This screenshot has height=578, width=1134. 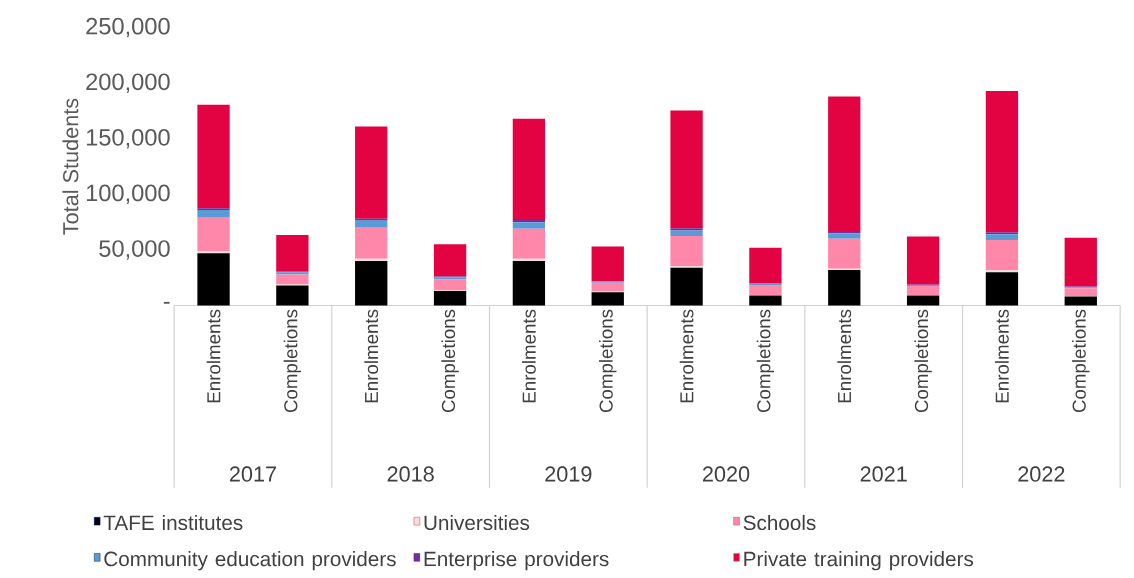 What do you see at coordinates (410, 474) in the screenshot?
I see `text: 2018` at bounding box center [410, 474].